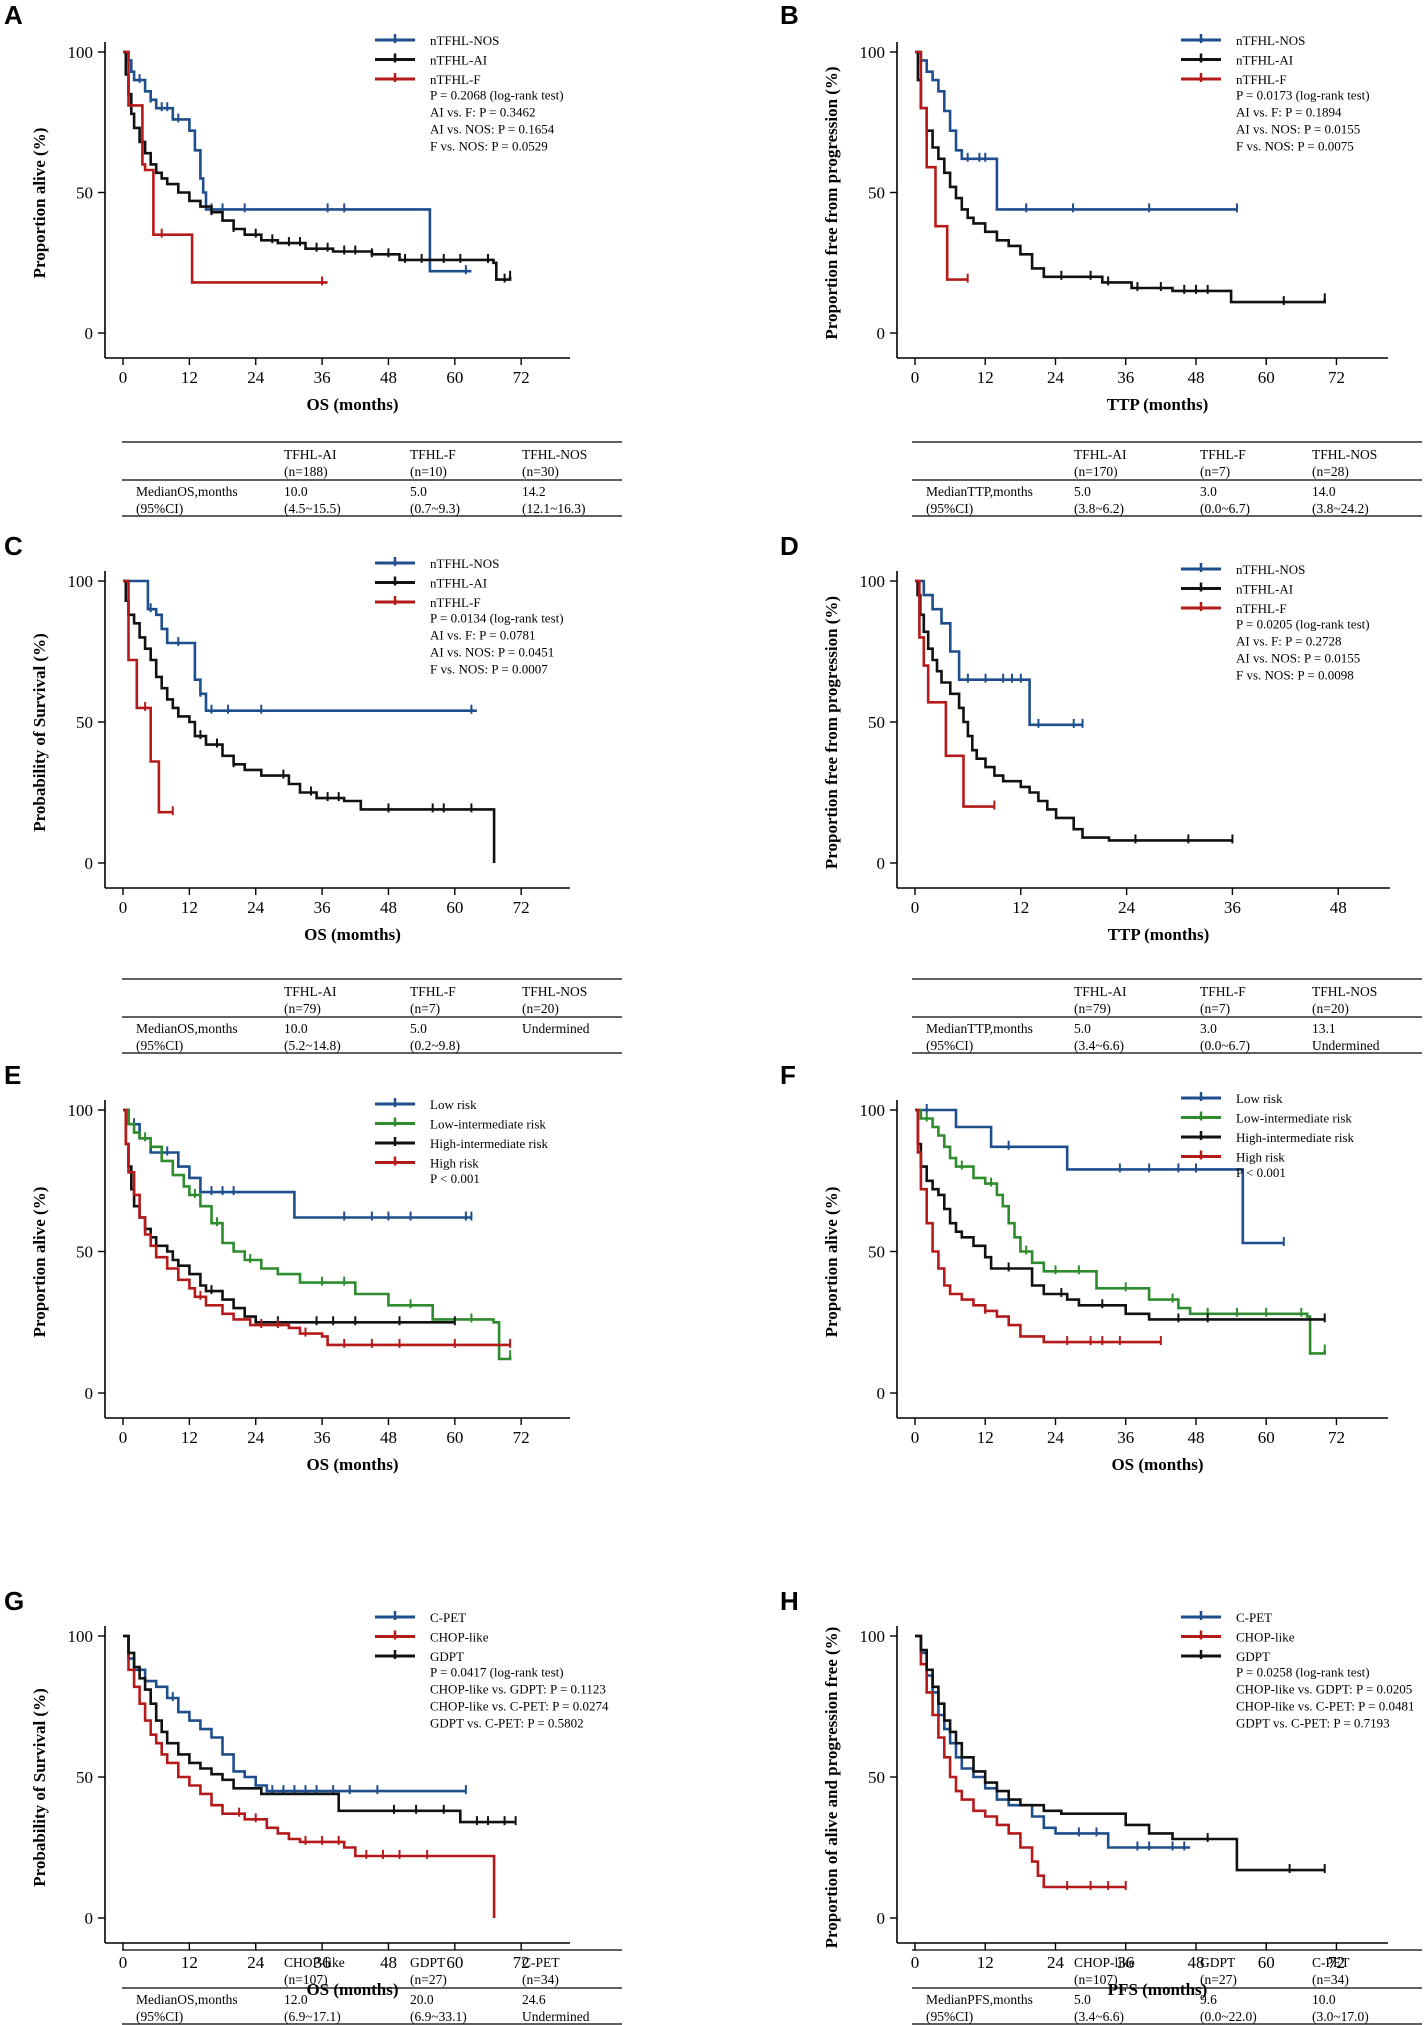 The width and height of the screenshot is (1426, 2025). I want to click on km-curve-high-risk, so click(317, 1227).